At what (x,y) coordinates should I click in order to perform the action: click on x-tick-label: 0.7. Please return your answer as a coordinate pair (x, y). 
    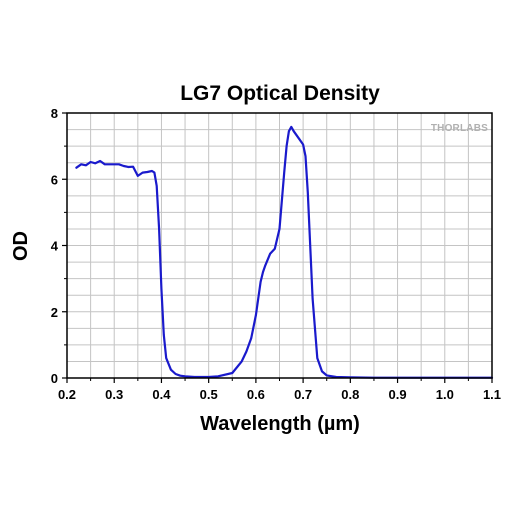
    Looking at the image, I should click on (303, 394).